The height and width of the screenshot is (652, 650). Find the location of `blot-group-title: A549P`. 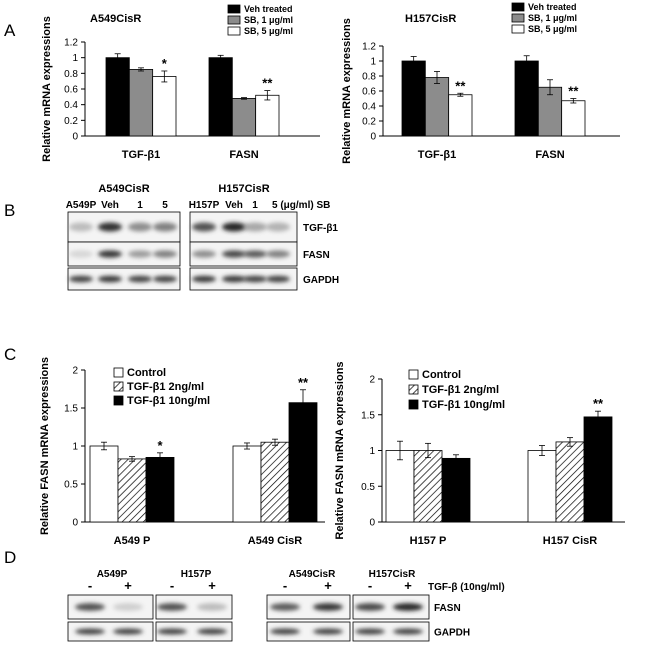

blot-group-title: A549P is located at coordinates (112, 574).